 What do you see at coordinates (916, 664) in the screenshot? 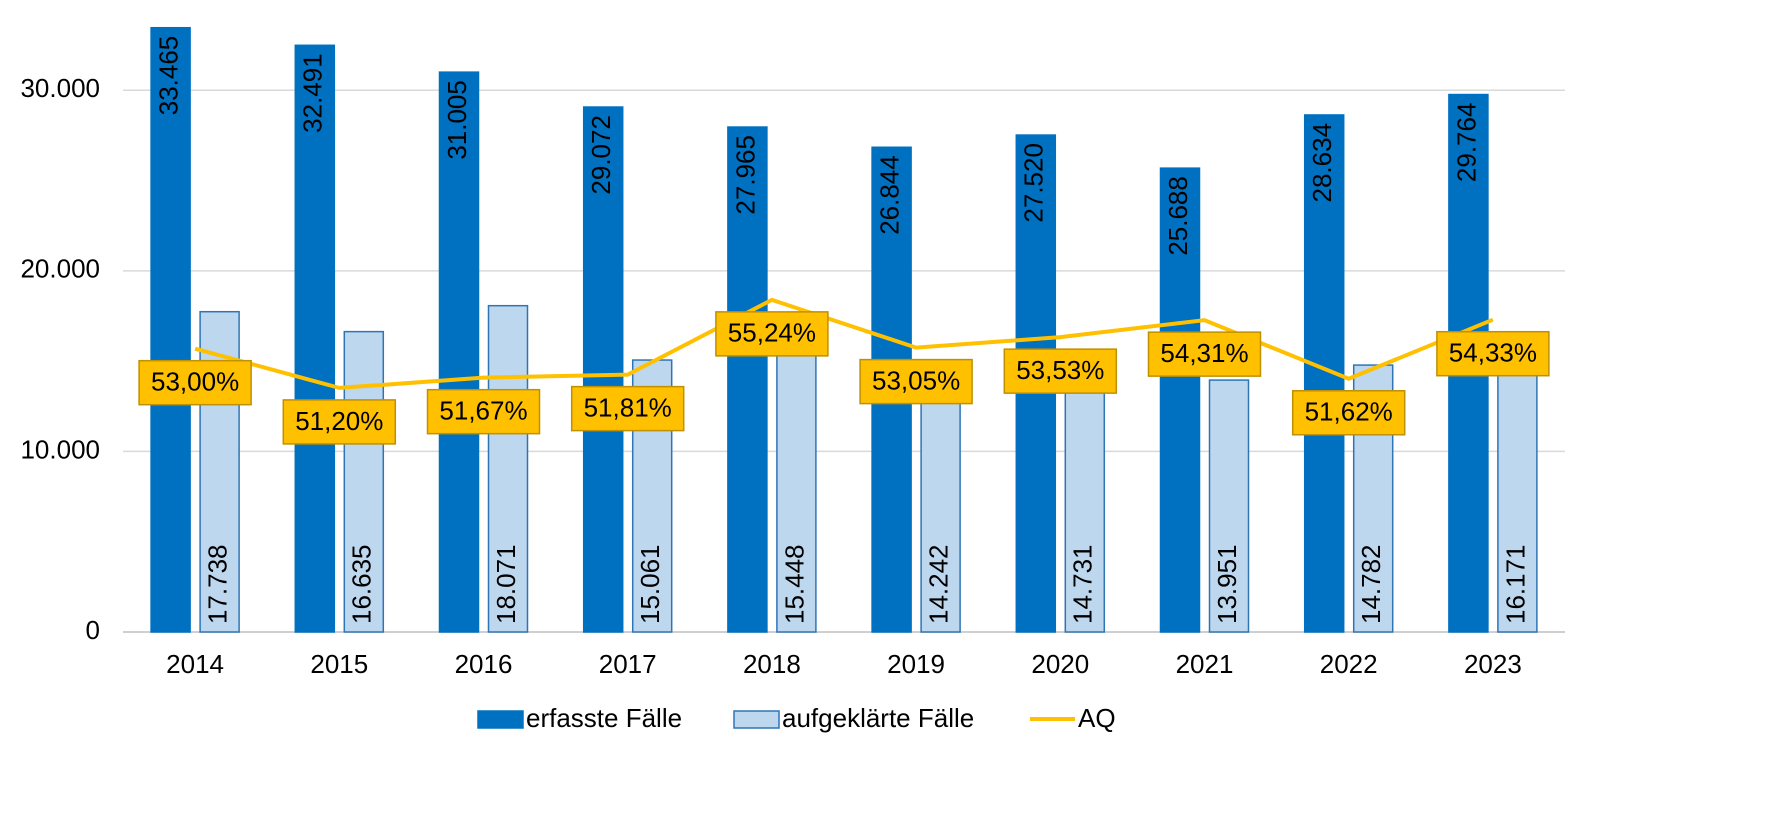
I see `x-tick-label: 2019` at bounding box center [916, 664].